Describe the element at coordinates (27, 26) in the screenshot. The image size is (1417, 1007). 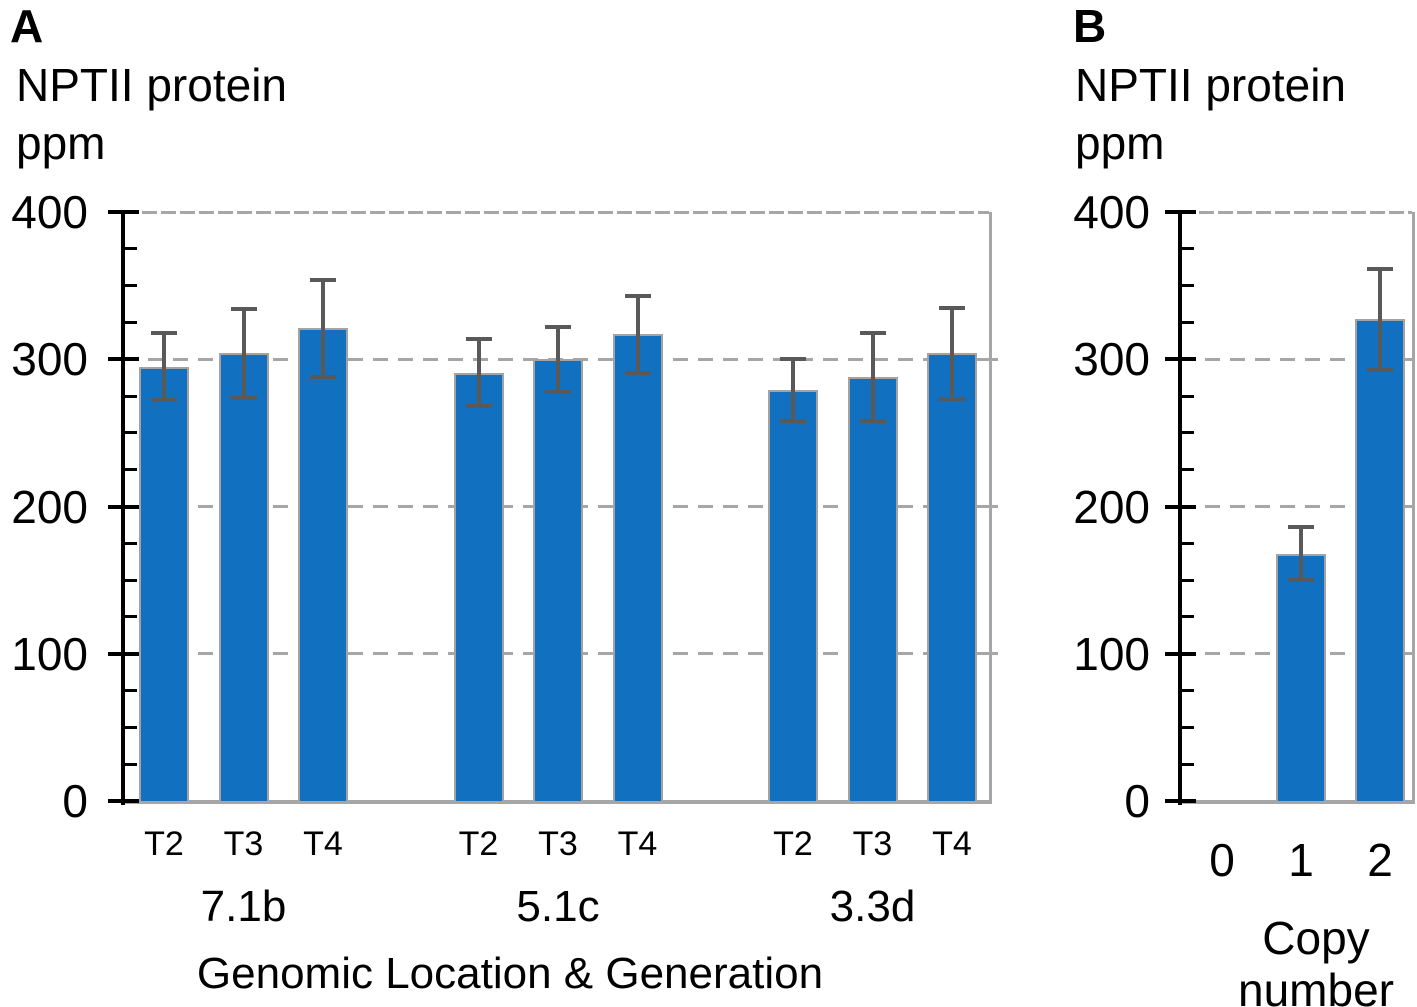
I see `panel-a-letter: A` at that location.